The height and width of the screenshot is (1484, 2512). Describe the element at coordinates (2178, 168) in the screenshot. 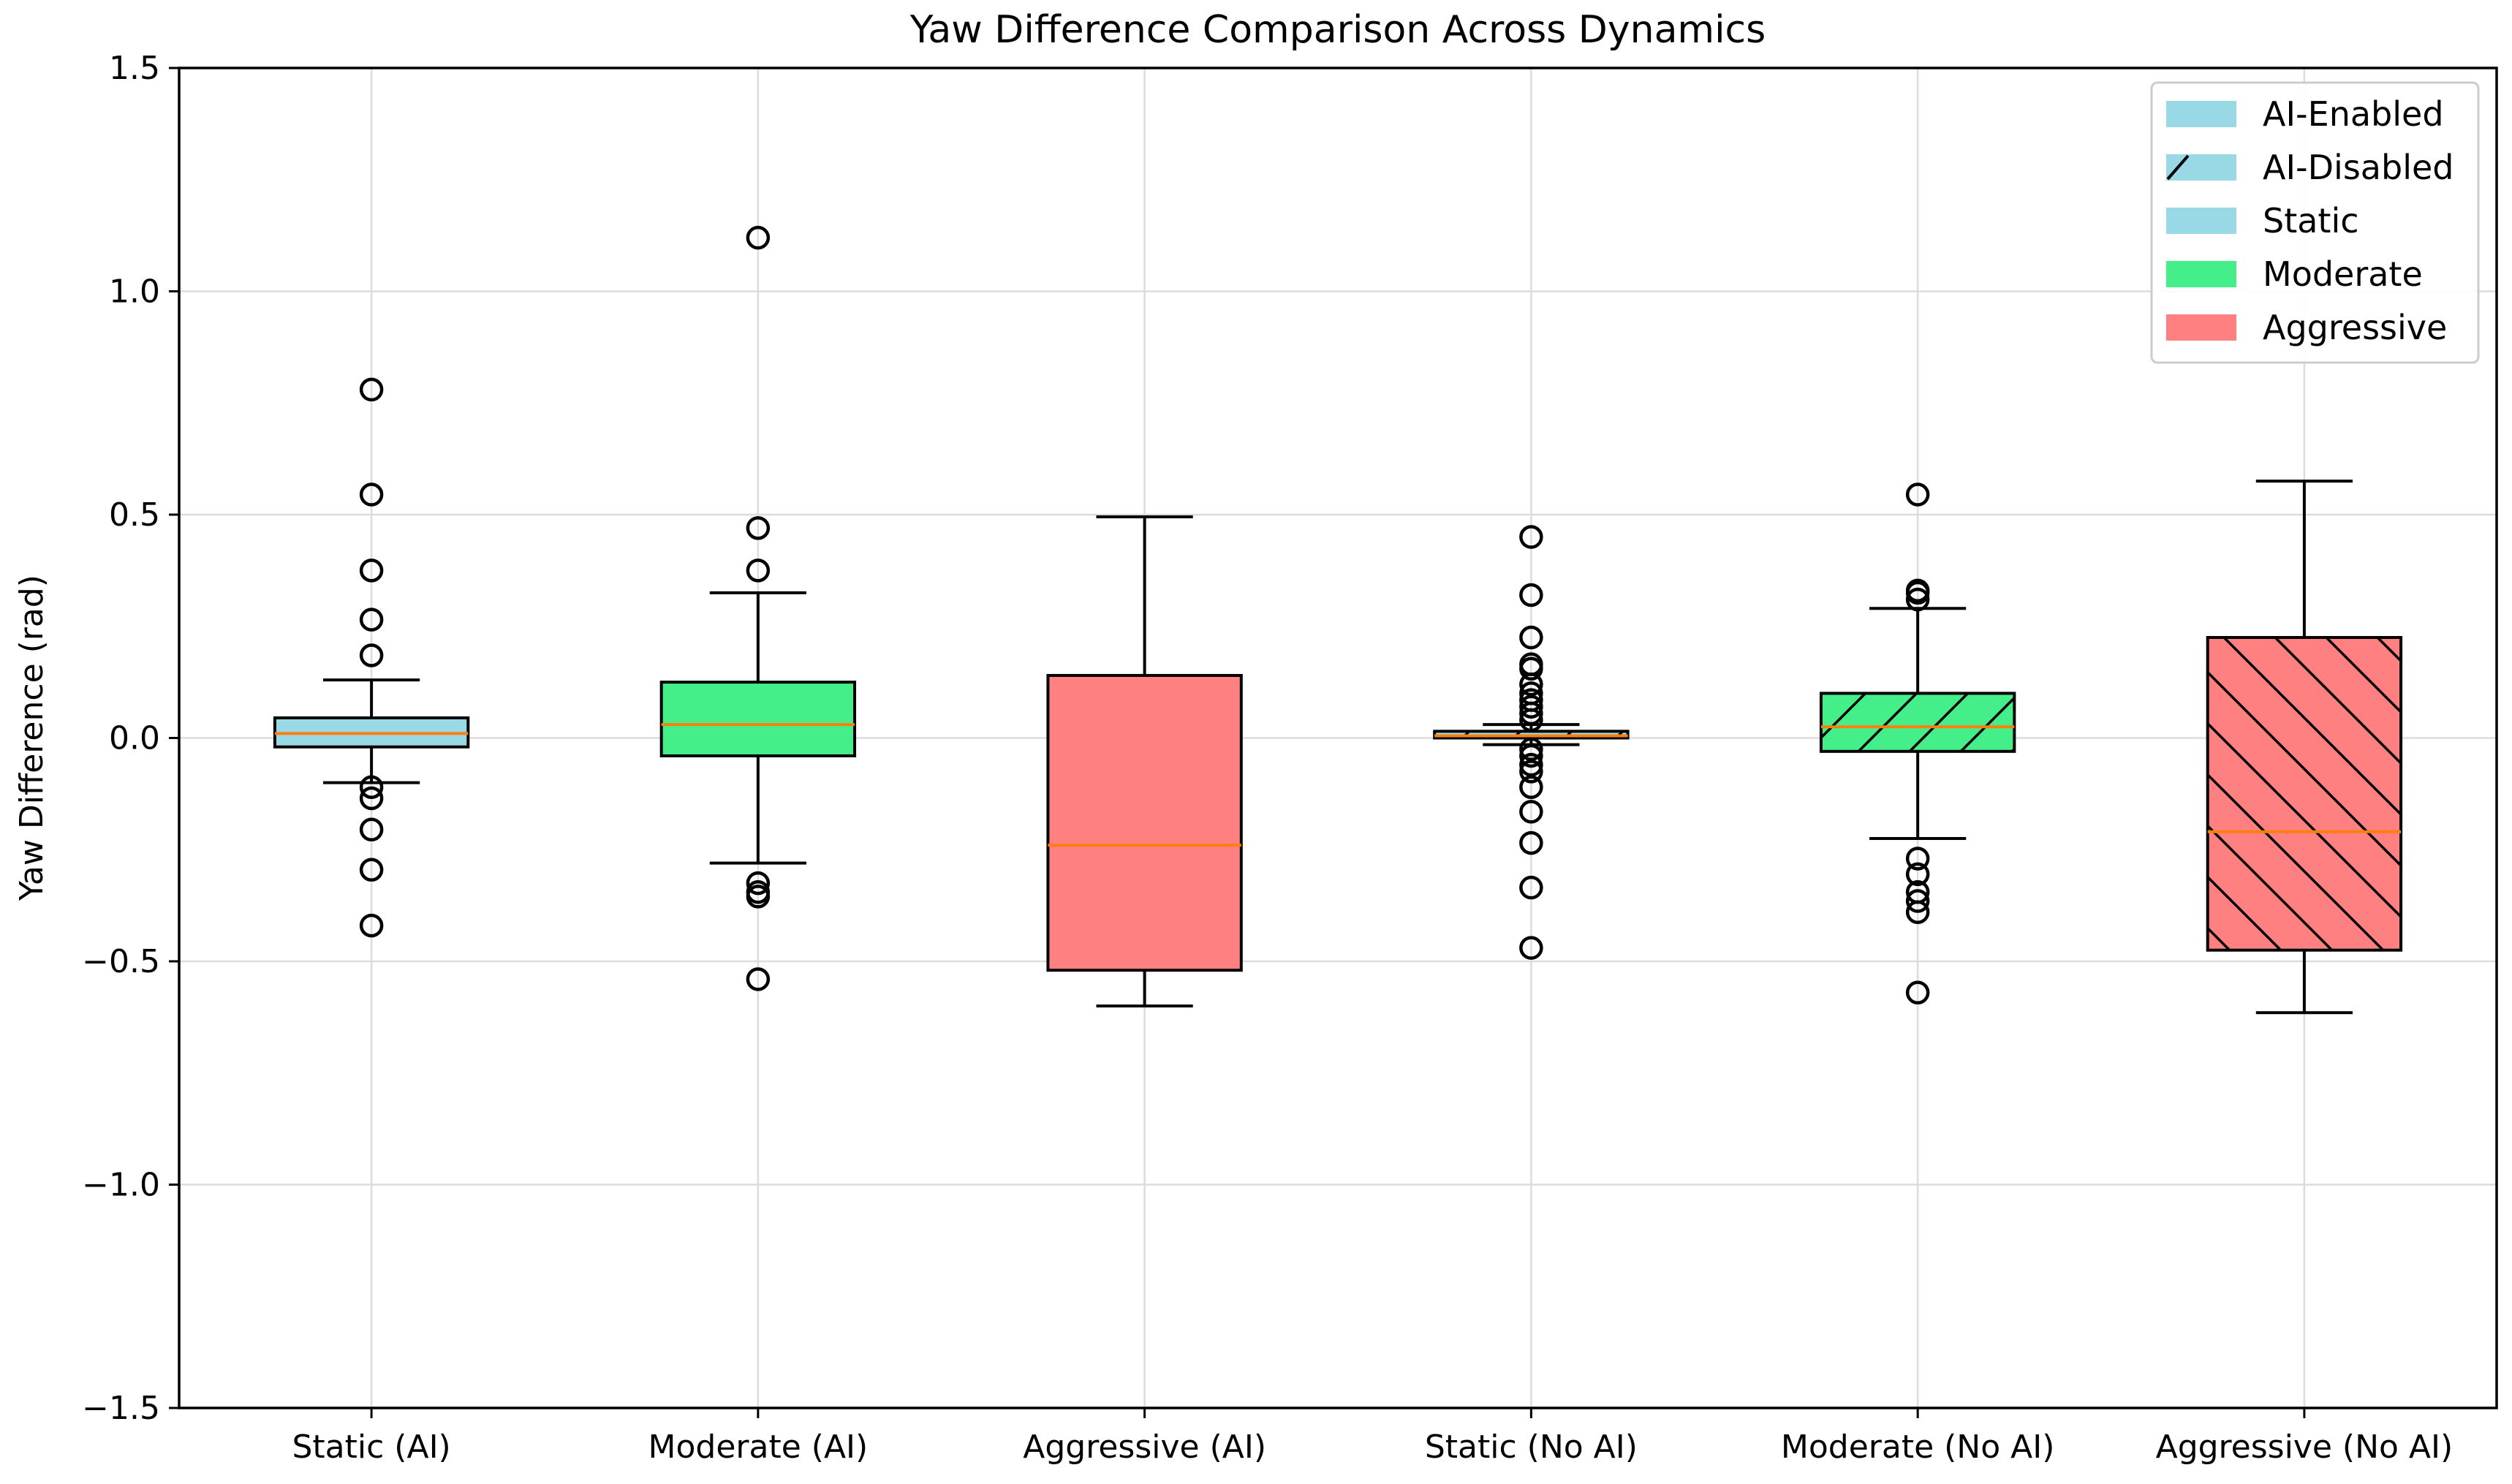

I see `legend-hatch-mark` at that location.